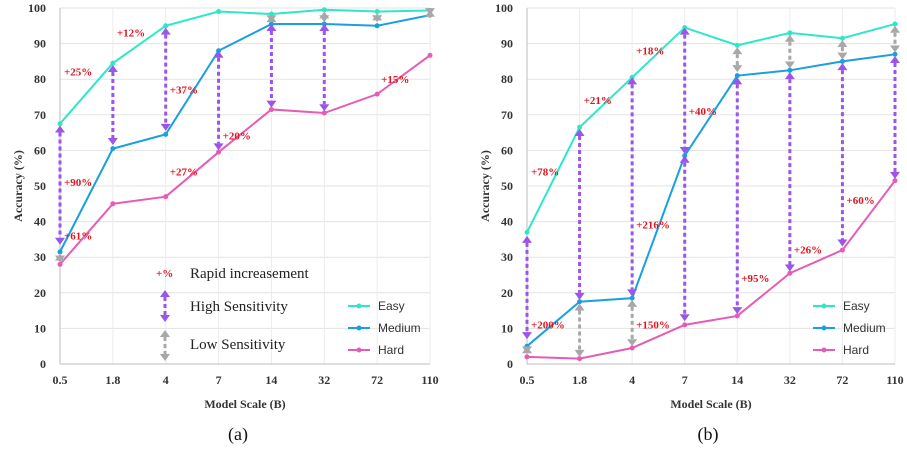 This screenshot has height=449, width=907. What do you see at coordinates (632, 380) in the screenshot?
I see `chart-b-x-tick-label: 4` at bounding box center [632, 380].